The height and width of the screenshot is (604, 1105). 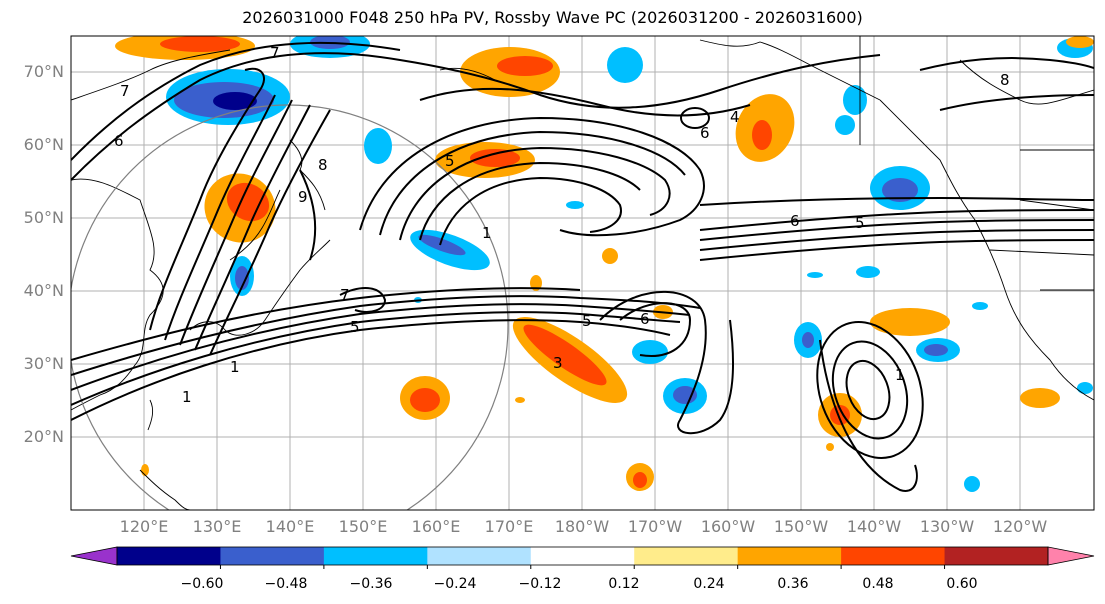 What do you see at coordinates (728, 526) in the screenshot?
I see `lon-label: 160°W` at bounding box center [728, 526].